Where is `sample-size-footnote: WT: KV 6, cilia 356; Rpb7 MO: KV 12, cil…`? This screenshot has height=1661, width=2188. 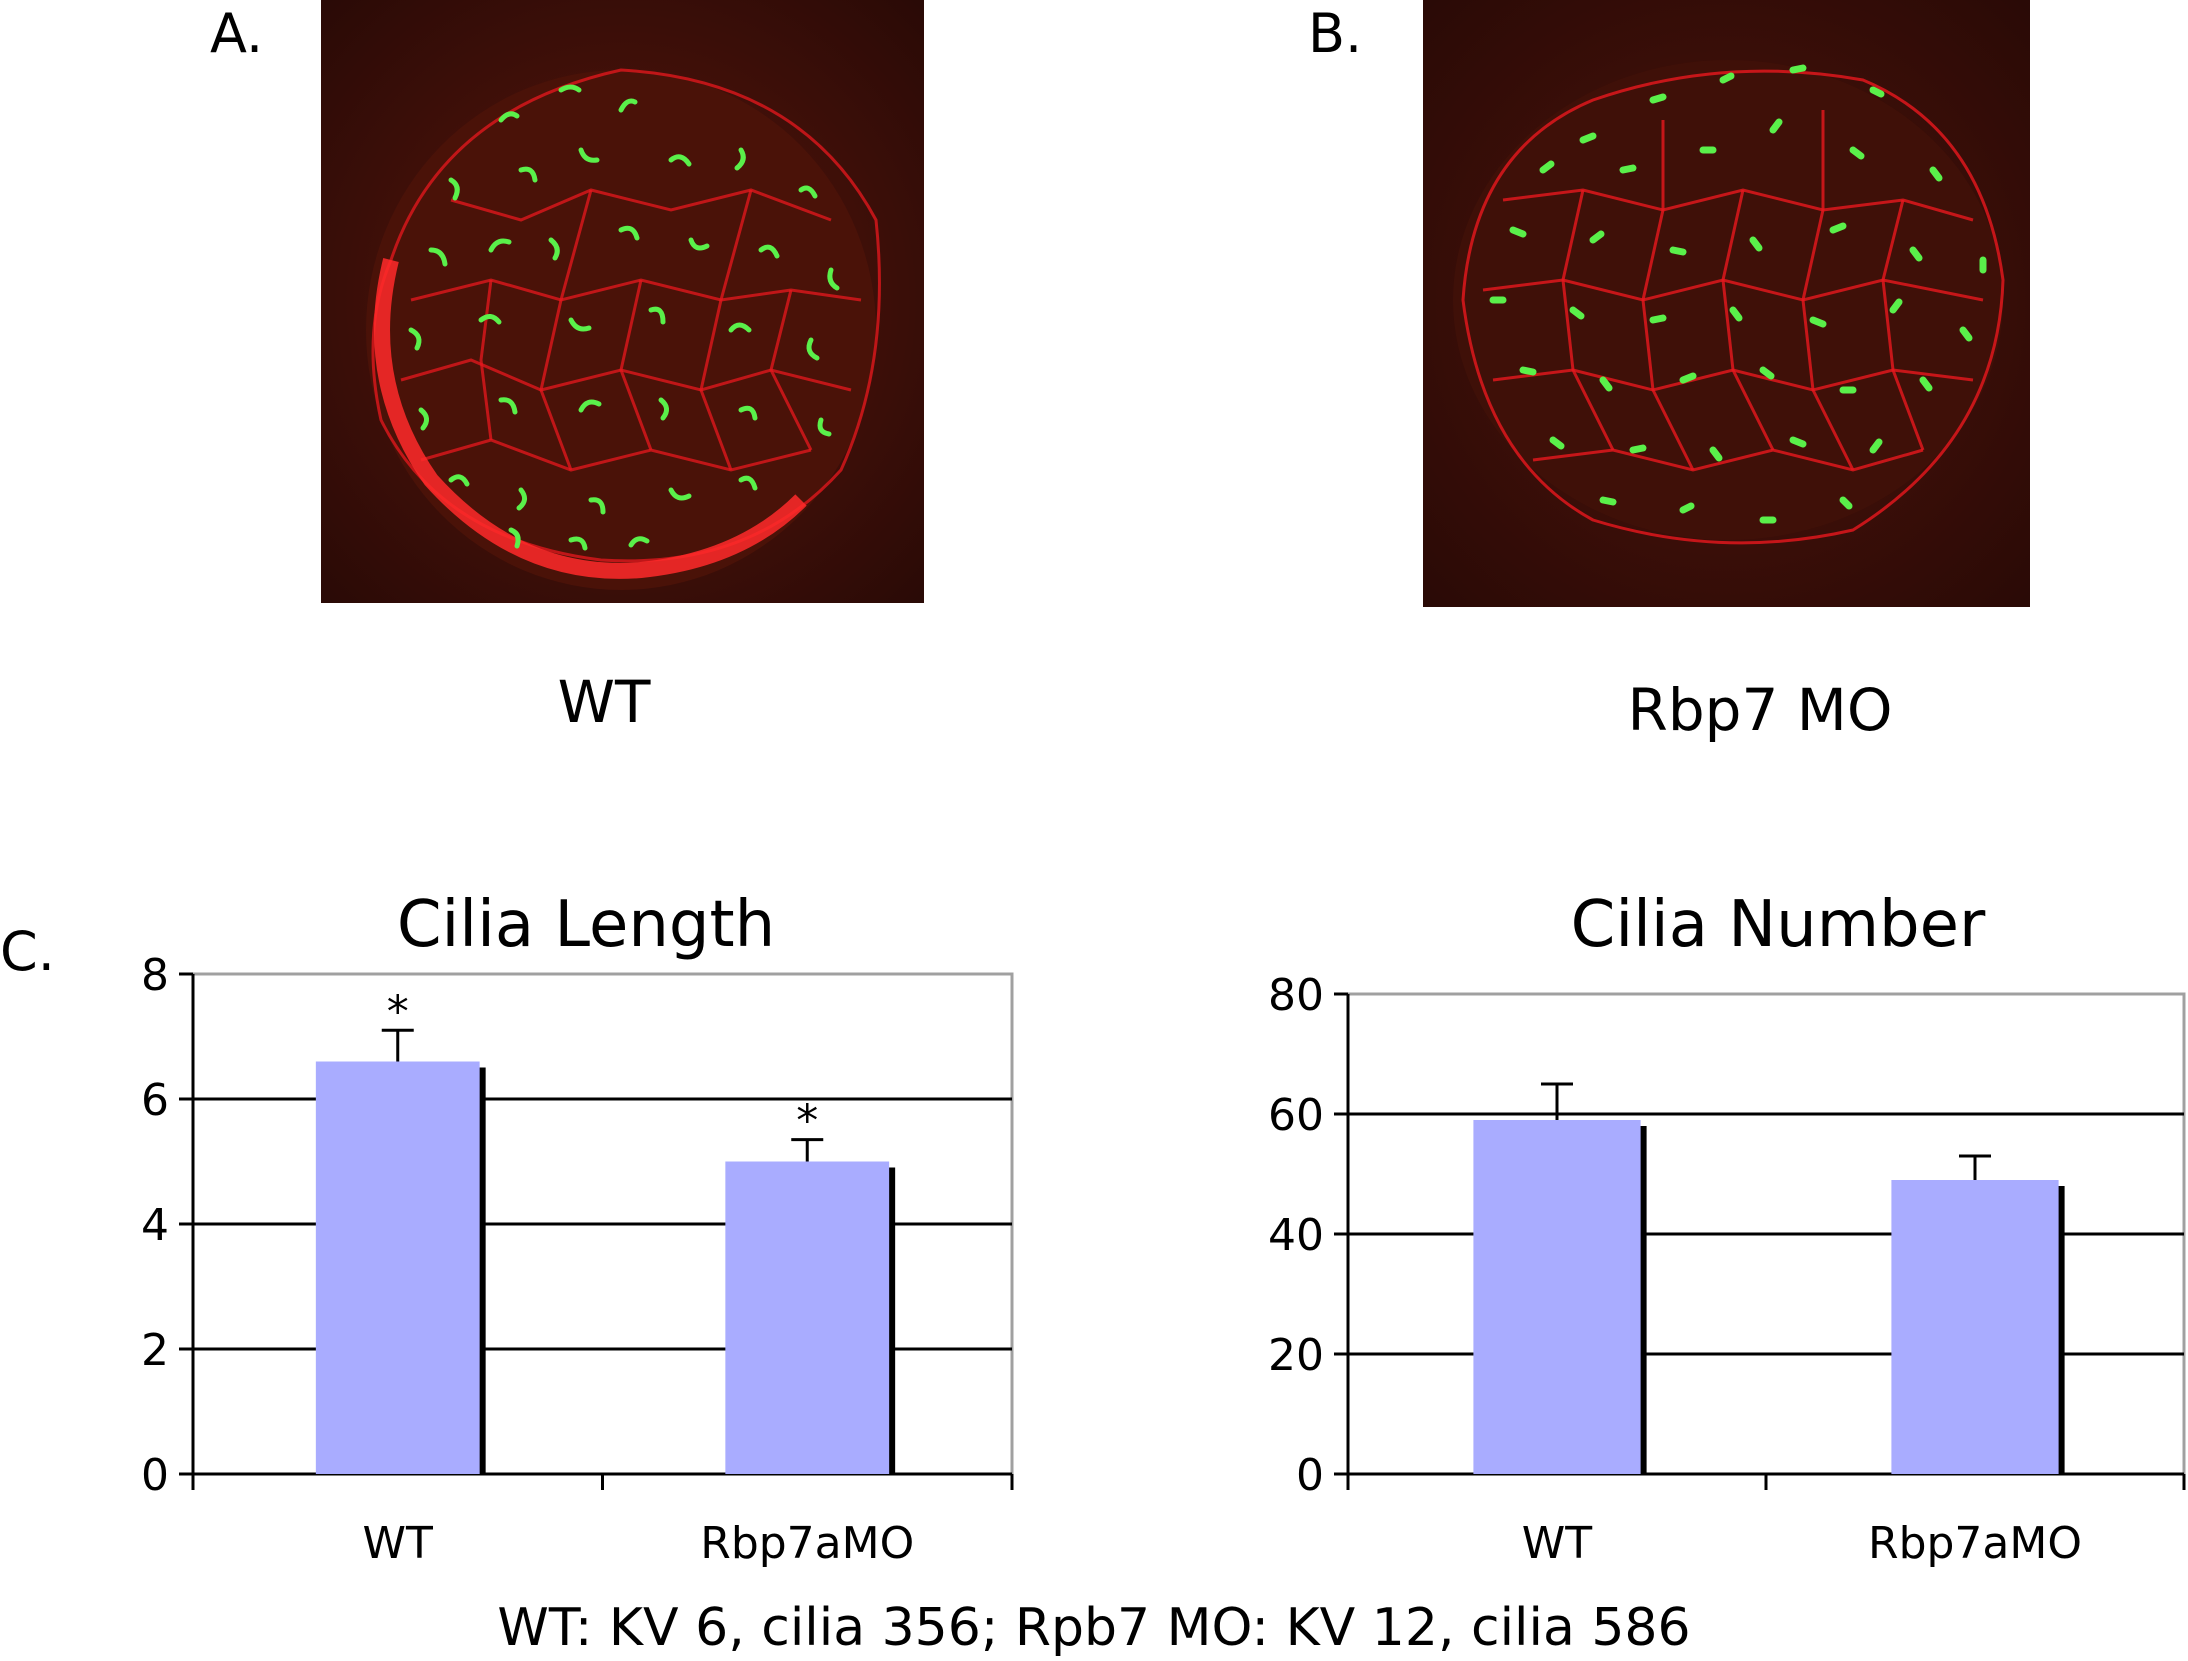 sample-size-footnote: WT: KV 6, cilia 356; Rpb7 MO: KV 12, cil… is located at coordinates (1094, 1628).